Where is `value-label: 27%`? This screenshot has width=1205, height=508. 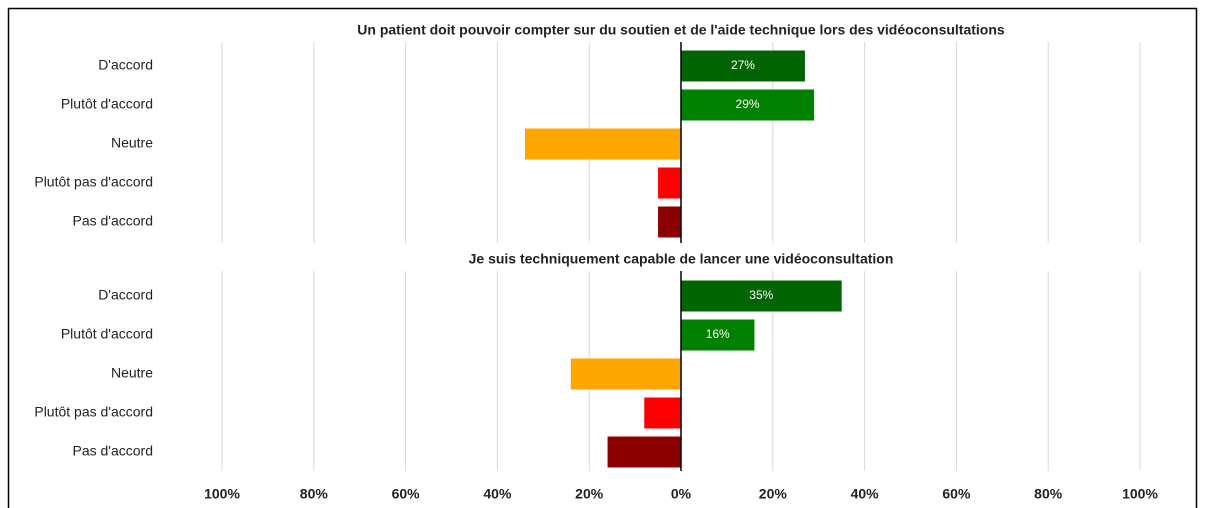
value-label: 27% is located at coordinates (743, 65).